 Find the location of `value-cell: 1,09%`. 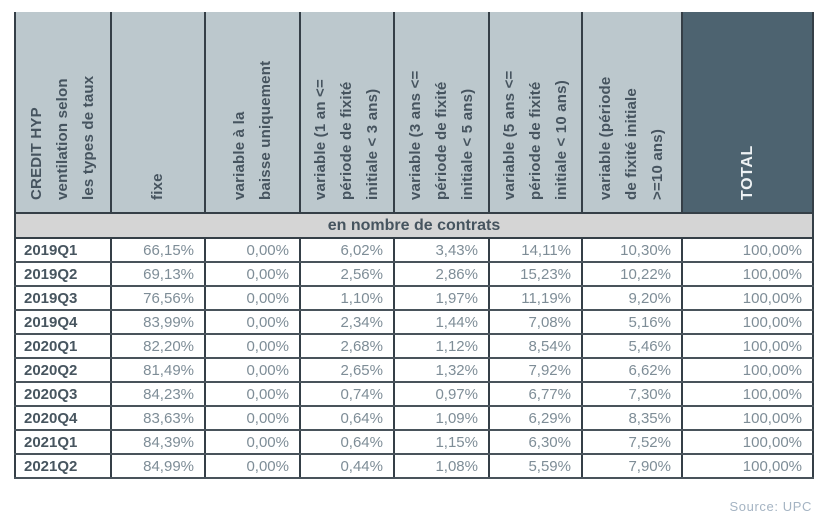

value-cell: 1,09% is located at coordinates (441, 418).